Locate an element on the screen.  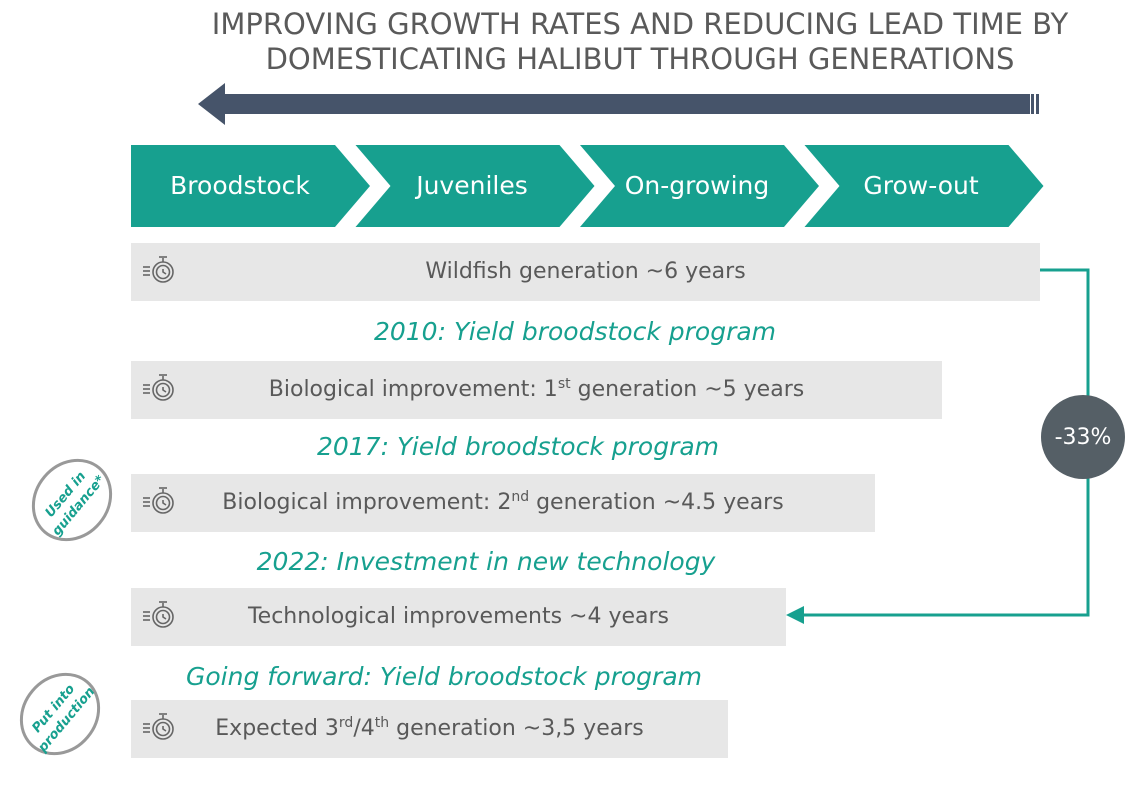
stage-label: Broodstock is located at coordinates (240, 185).